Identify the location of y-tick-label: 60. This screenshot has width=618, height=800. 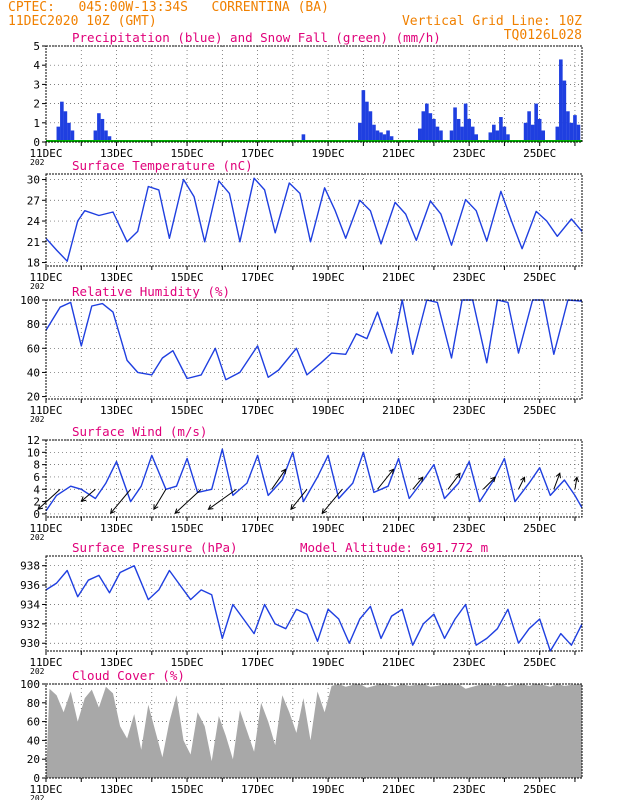
(33, 722).